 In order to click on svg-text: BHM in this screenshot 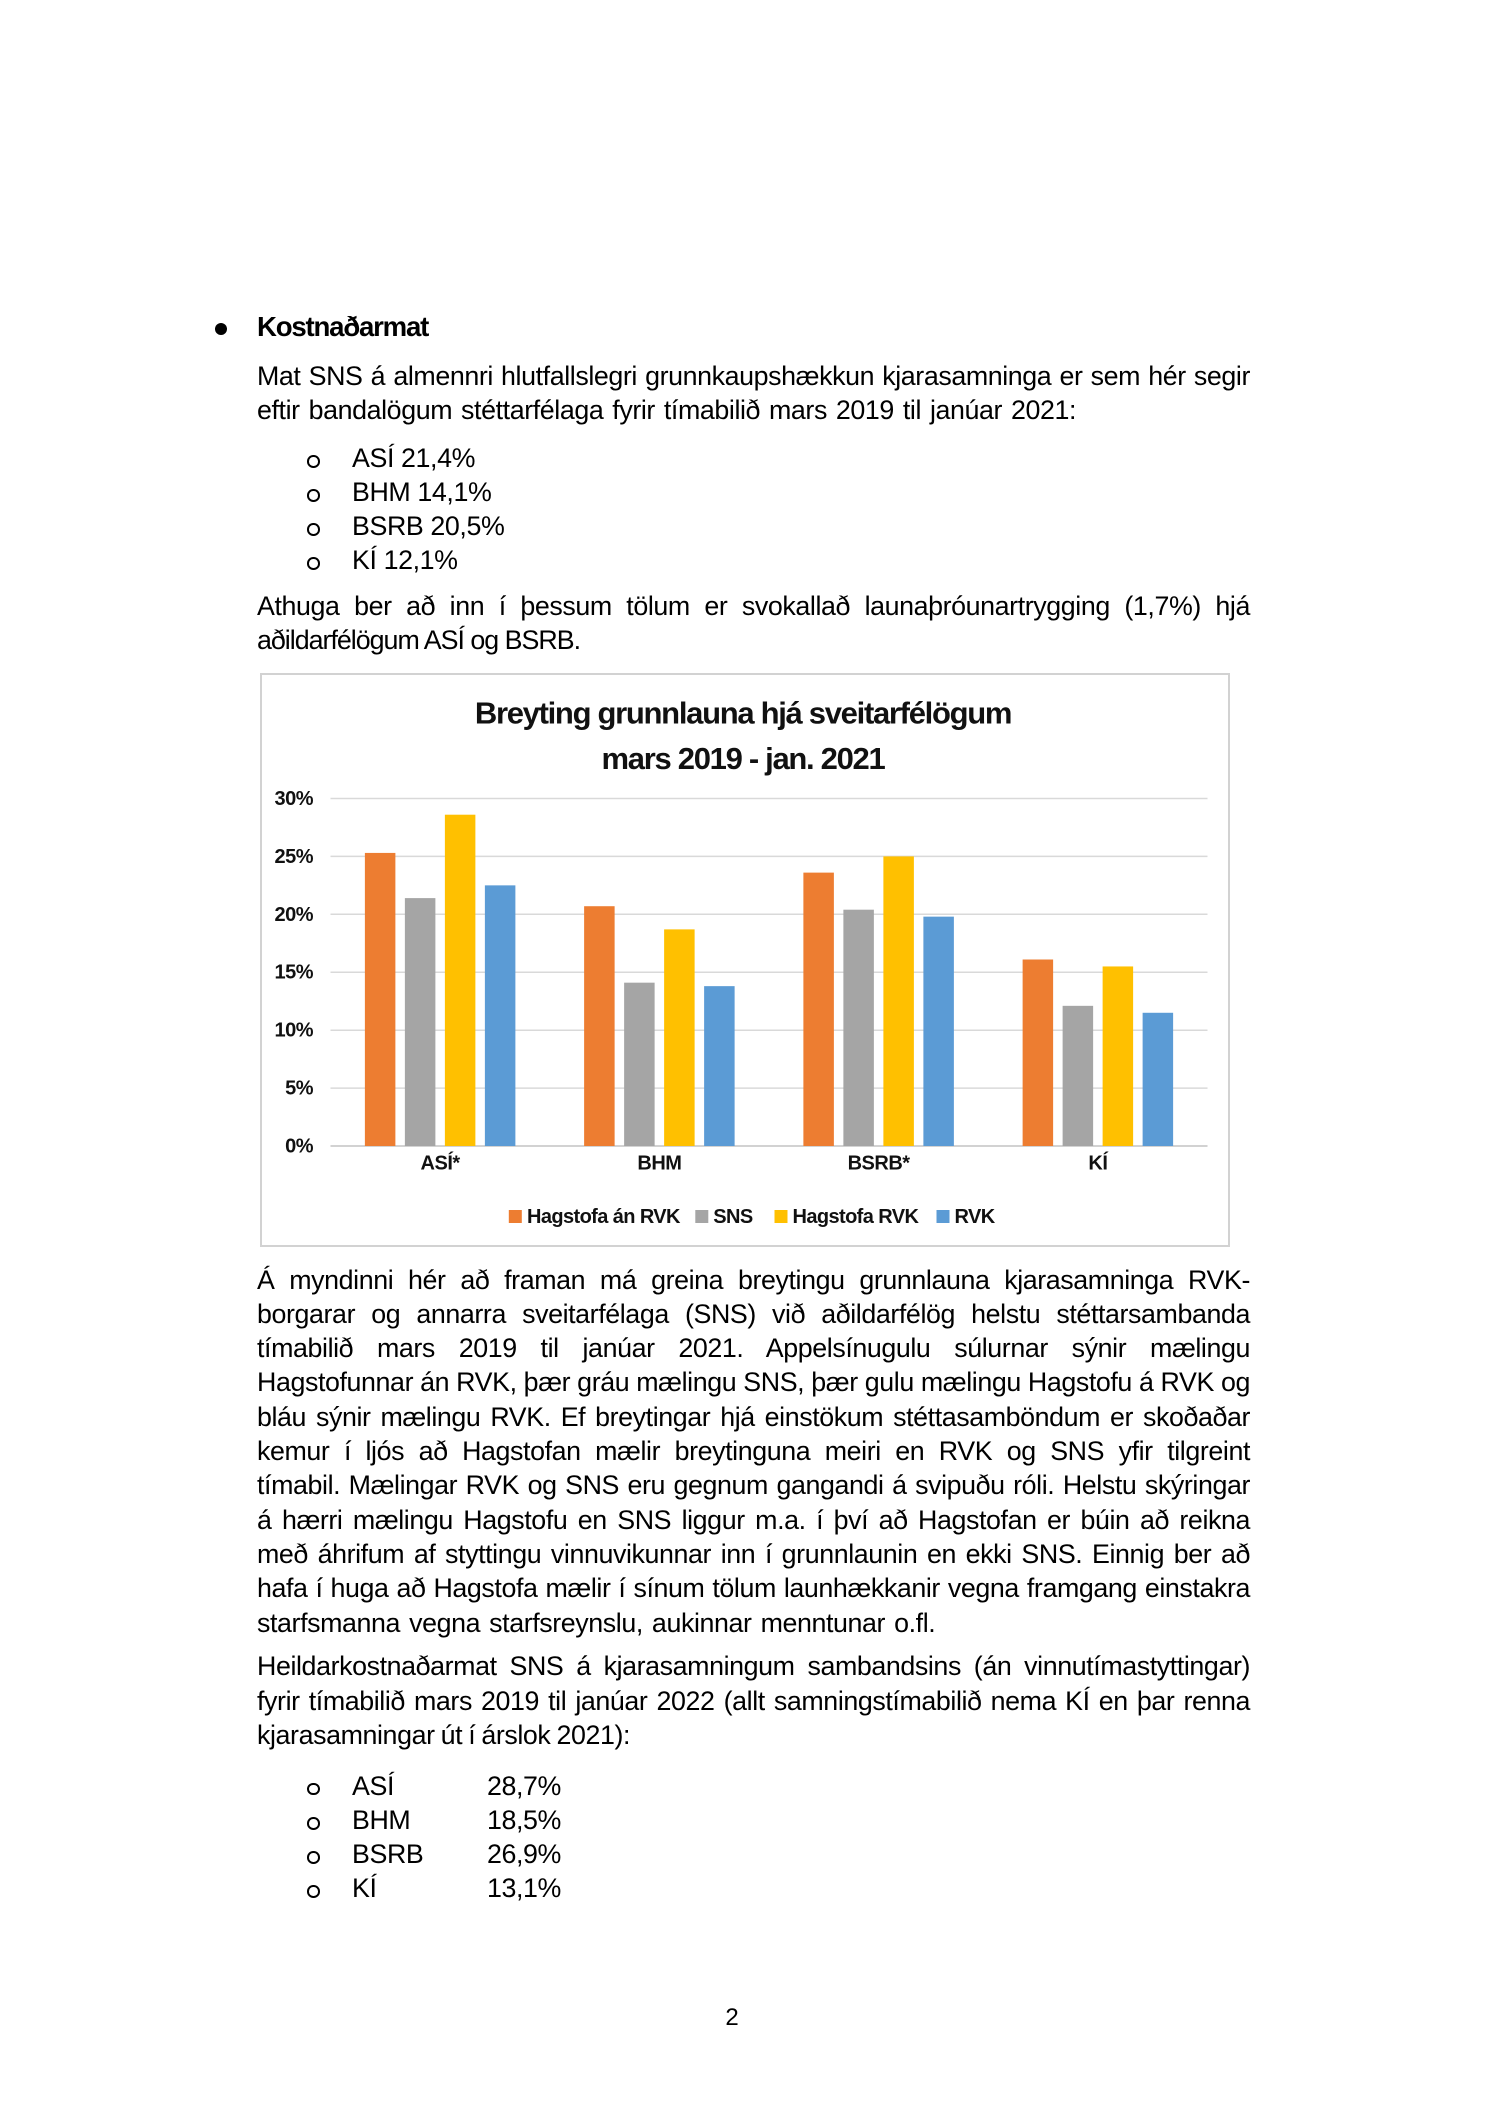, I will do `click(659, 1164)`.